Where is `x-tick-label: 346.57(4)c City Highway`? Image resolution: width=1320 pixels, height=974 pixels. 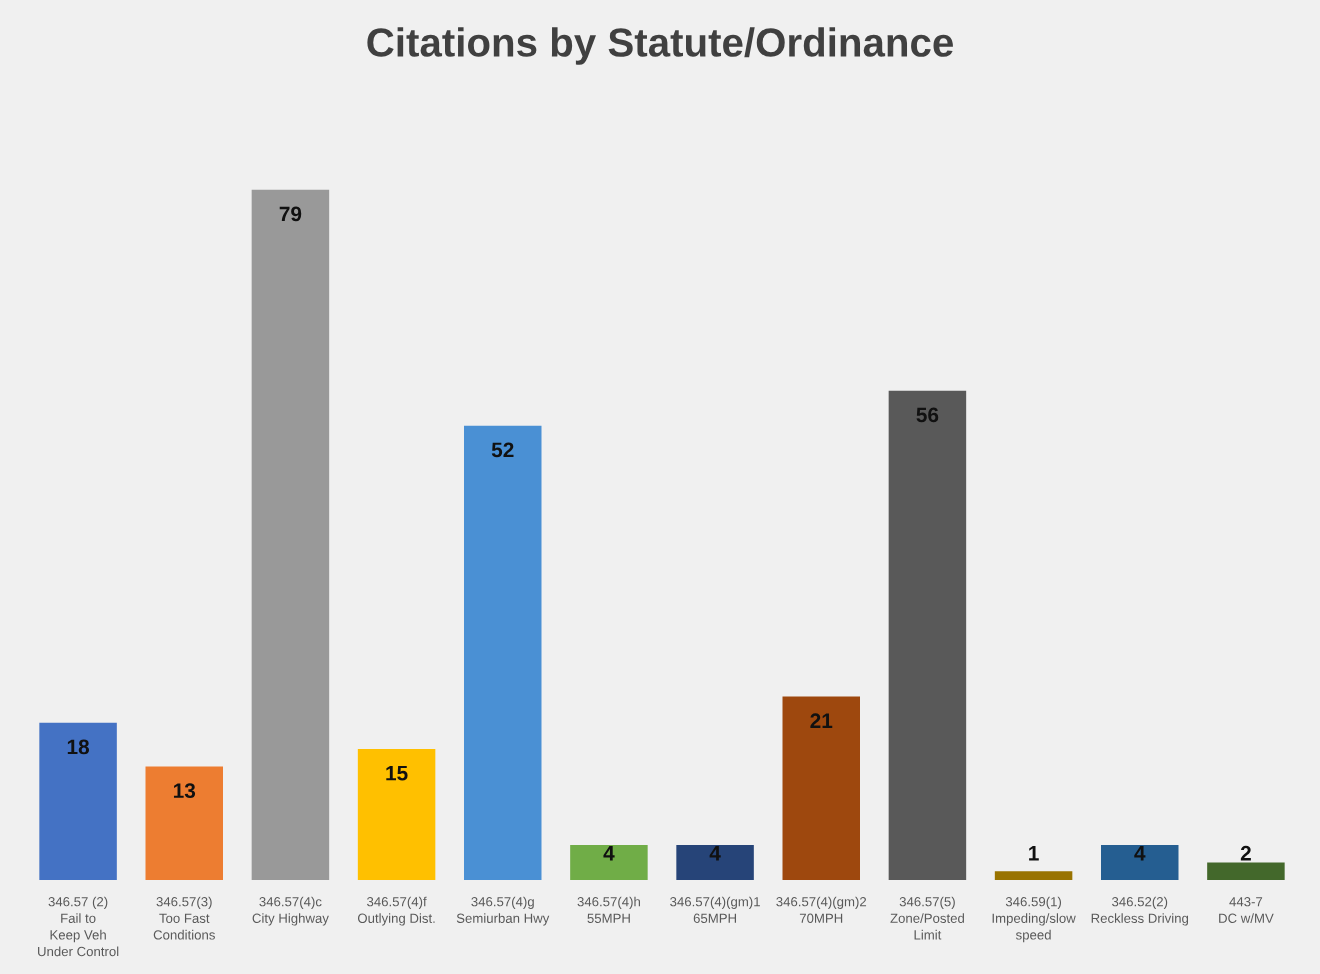
x-tick-label: 346.57(4)c City Highway is located at coordinates (290, 911).